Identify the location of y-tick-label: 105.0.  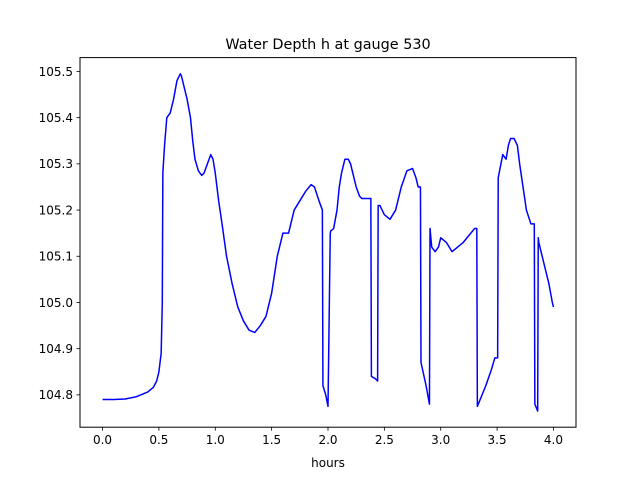
(56, 303).